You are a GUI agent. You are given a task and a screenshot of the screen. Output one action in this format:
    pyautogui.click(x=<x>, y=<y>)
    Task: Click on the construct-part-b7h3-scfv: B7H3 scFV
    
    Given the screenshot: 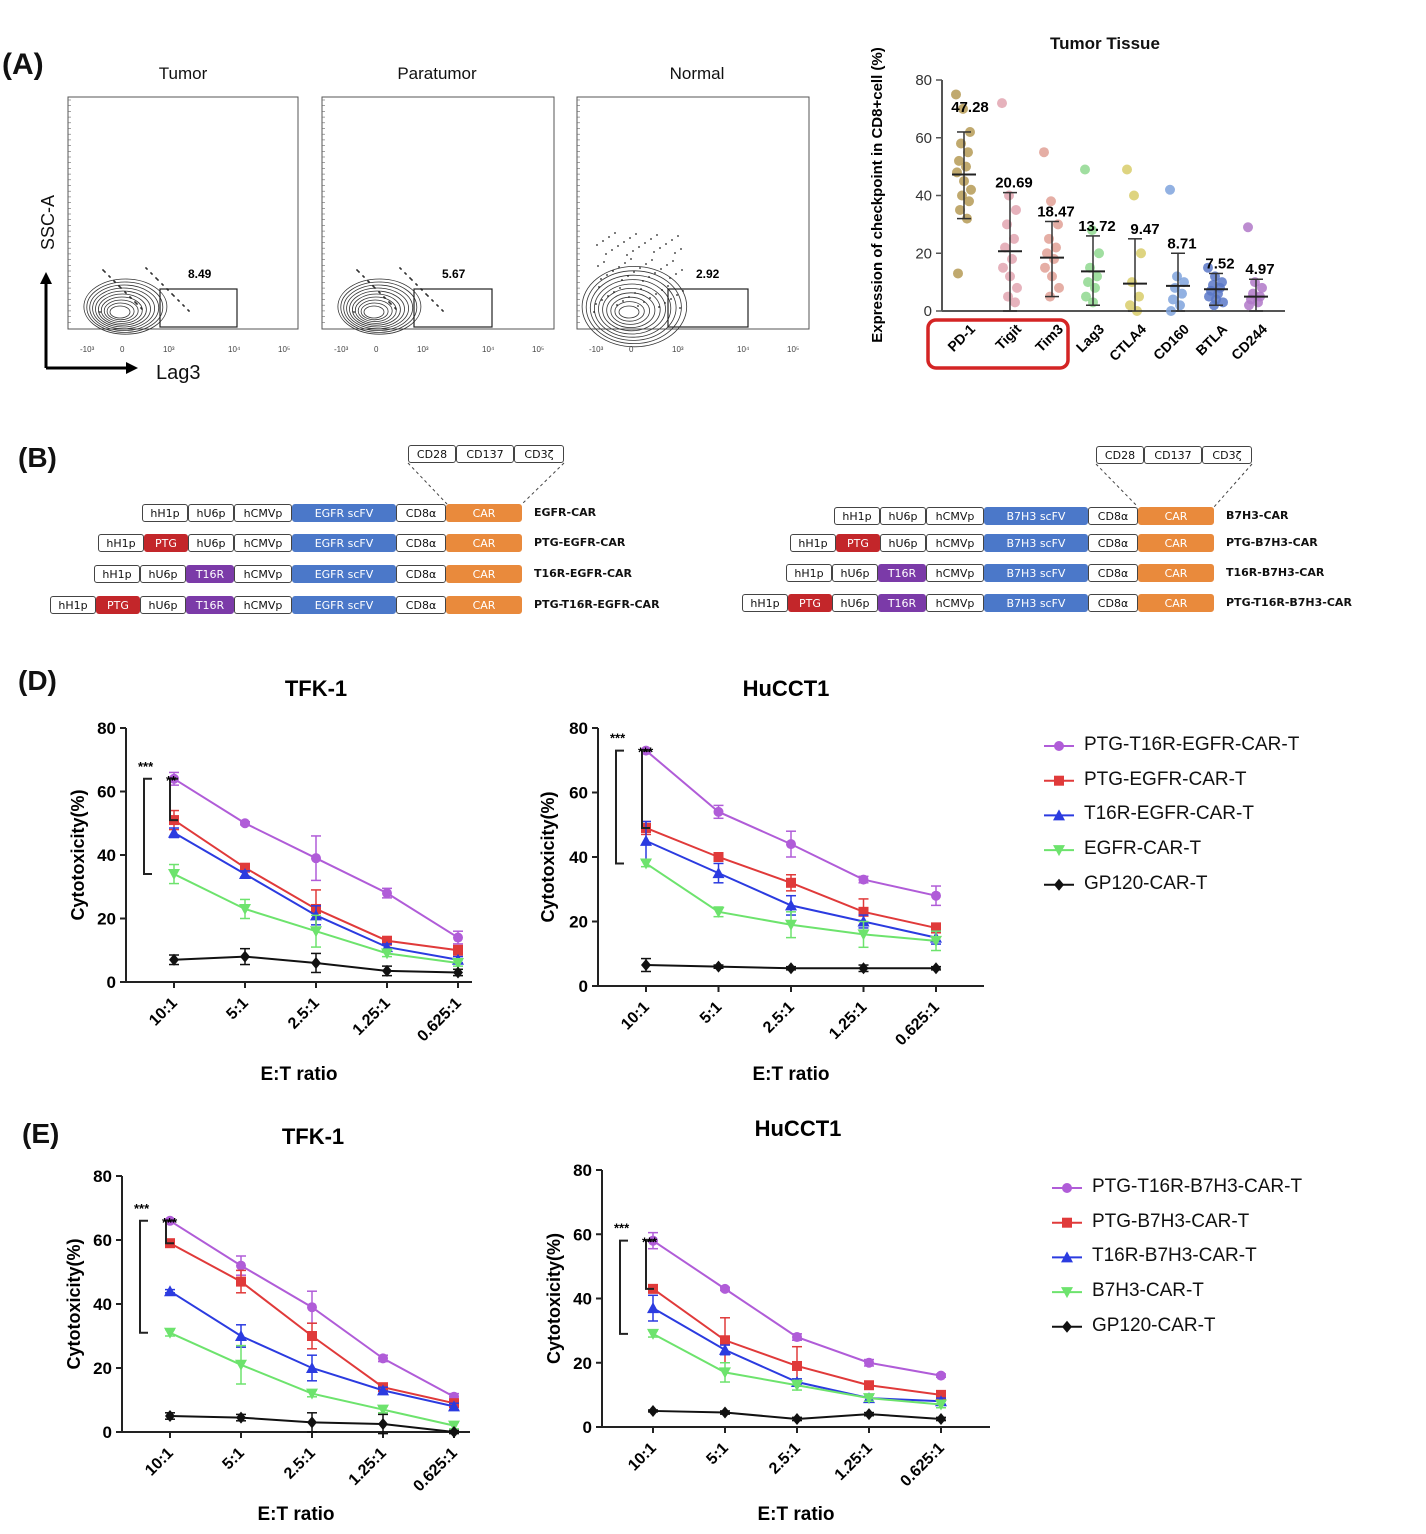 What is the action you would take?
    pyautogui.click(x=1036, y=543)
    